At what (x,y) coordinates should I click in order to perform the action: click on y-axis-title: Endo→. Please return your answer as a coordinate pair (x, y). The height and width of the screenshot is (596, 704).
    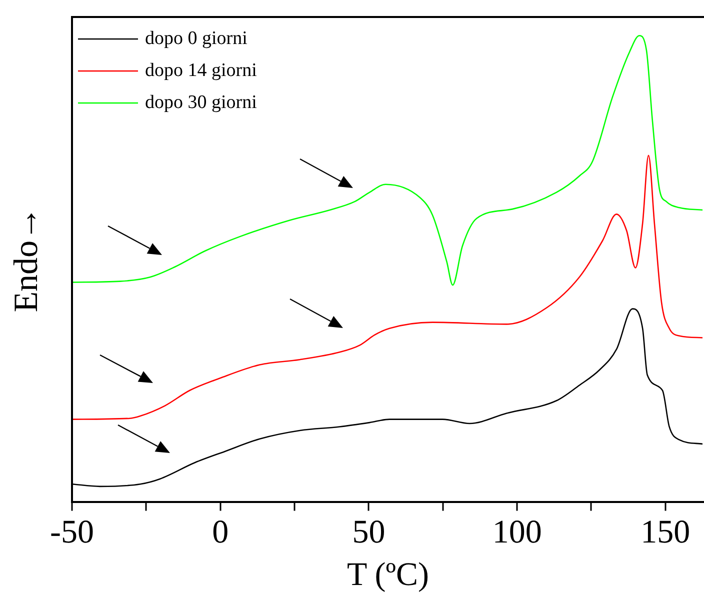
    Looking at the image, I should click on (26, 259).